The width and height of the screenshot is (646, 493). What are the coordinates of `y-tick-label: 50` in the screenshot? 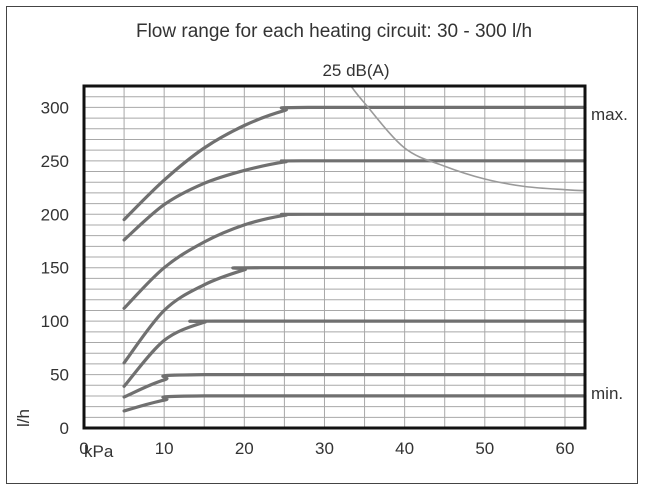 It's located at (59, 375).